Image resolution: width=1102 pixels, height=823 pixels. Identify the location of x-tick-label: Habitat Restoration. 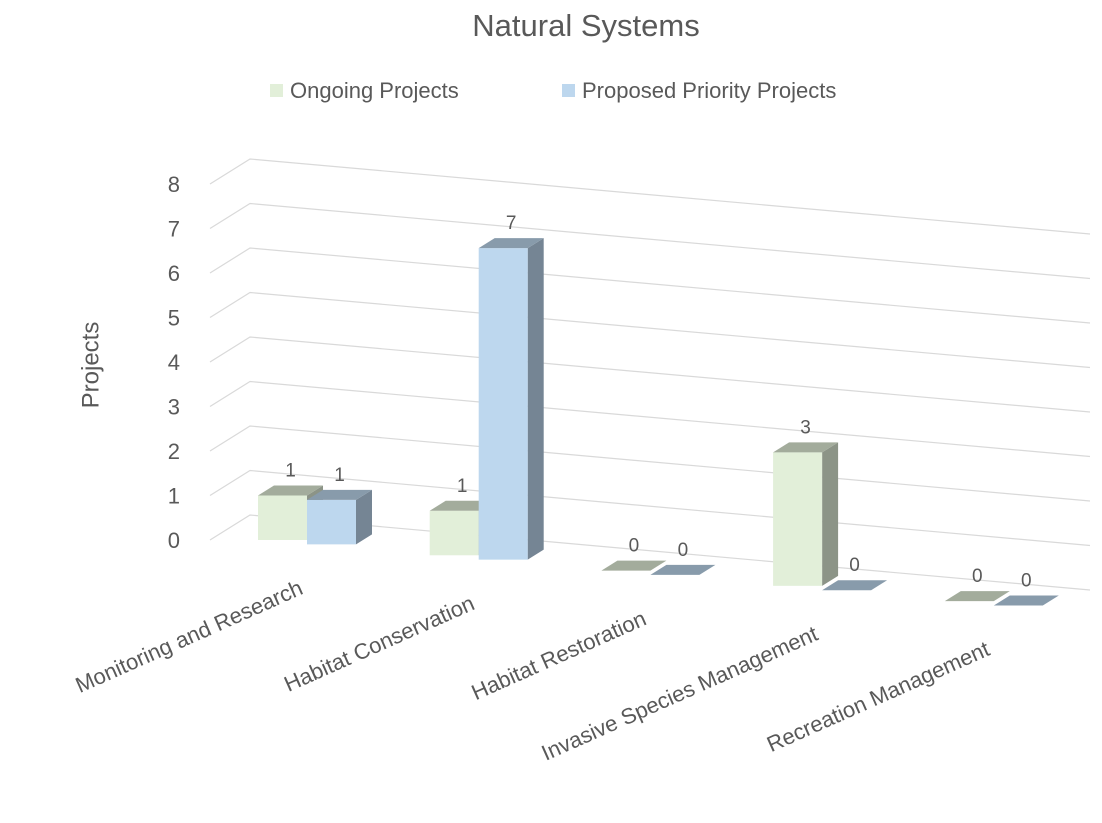
(559, 655).